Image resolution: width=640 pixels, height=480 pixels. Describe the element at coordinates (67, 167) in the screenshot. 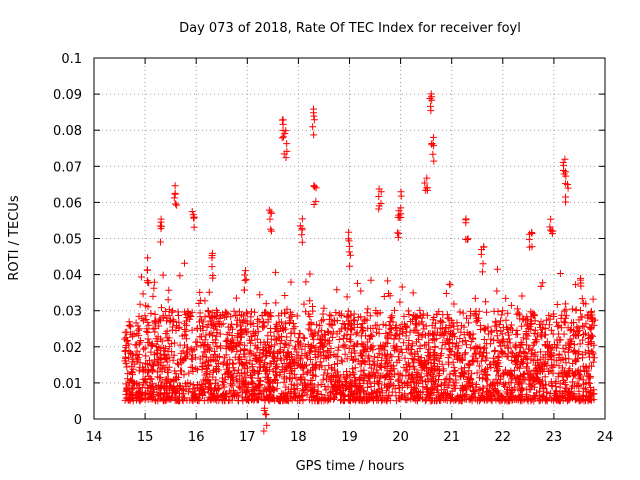

I see `y-tick-label: 0.07` at that location.